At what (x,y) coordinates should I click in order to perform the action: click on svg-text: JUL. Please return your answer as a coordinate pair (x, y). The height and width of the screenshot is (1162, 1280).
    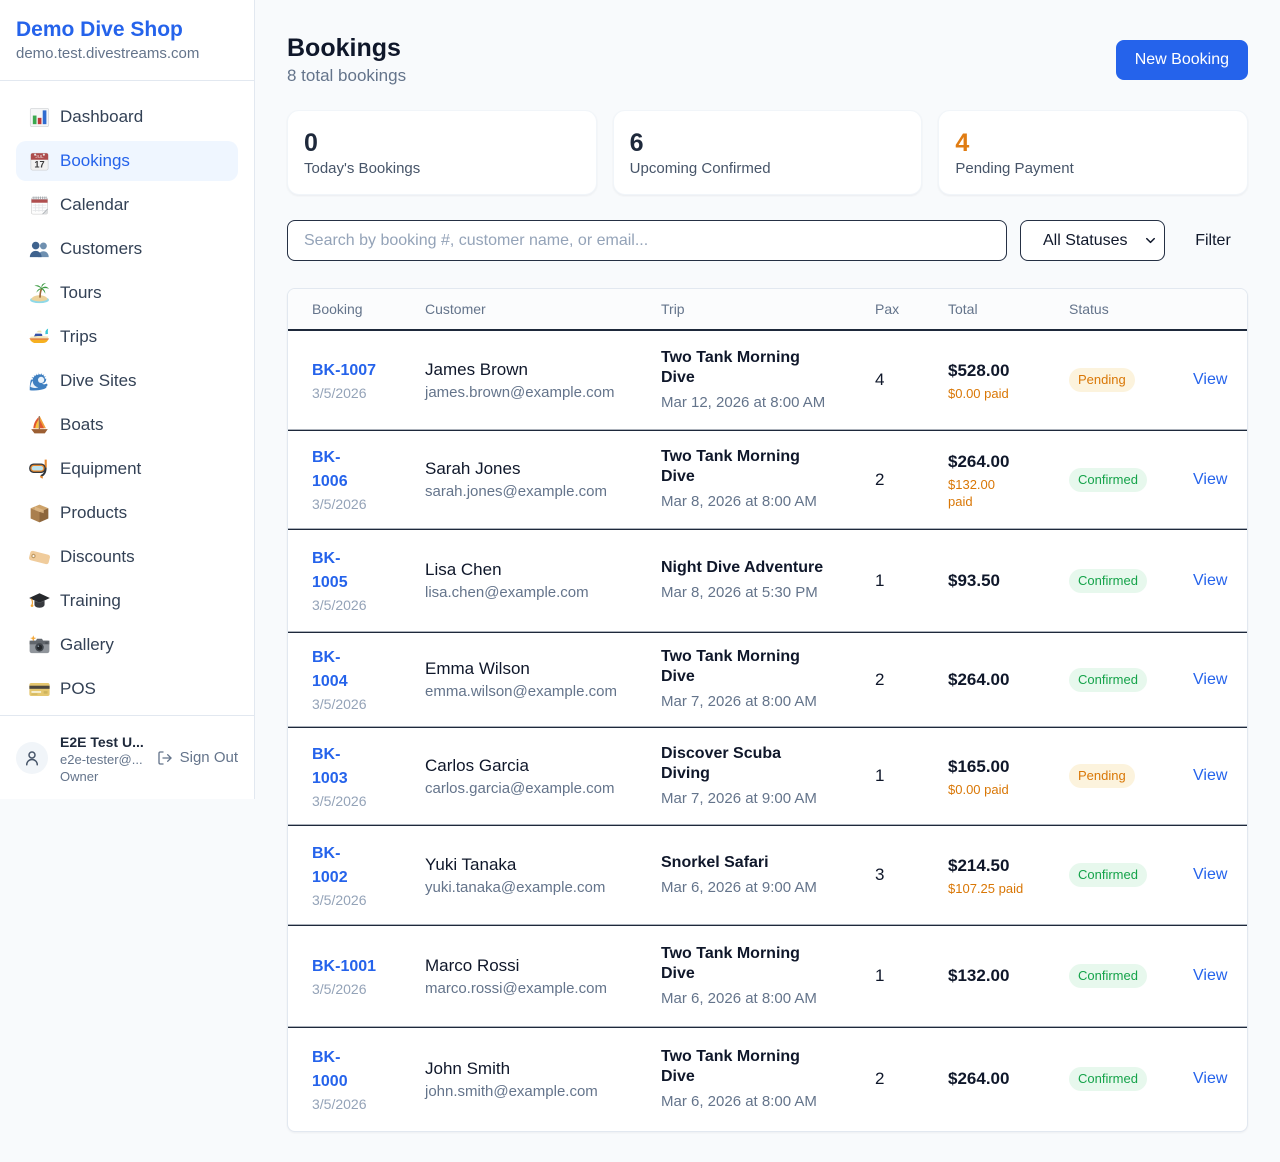
    Looking at the image, I should click on (39, 156).